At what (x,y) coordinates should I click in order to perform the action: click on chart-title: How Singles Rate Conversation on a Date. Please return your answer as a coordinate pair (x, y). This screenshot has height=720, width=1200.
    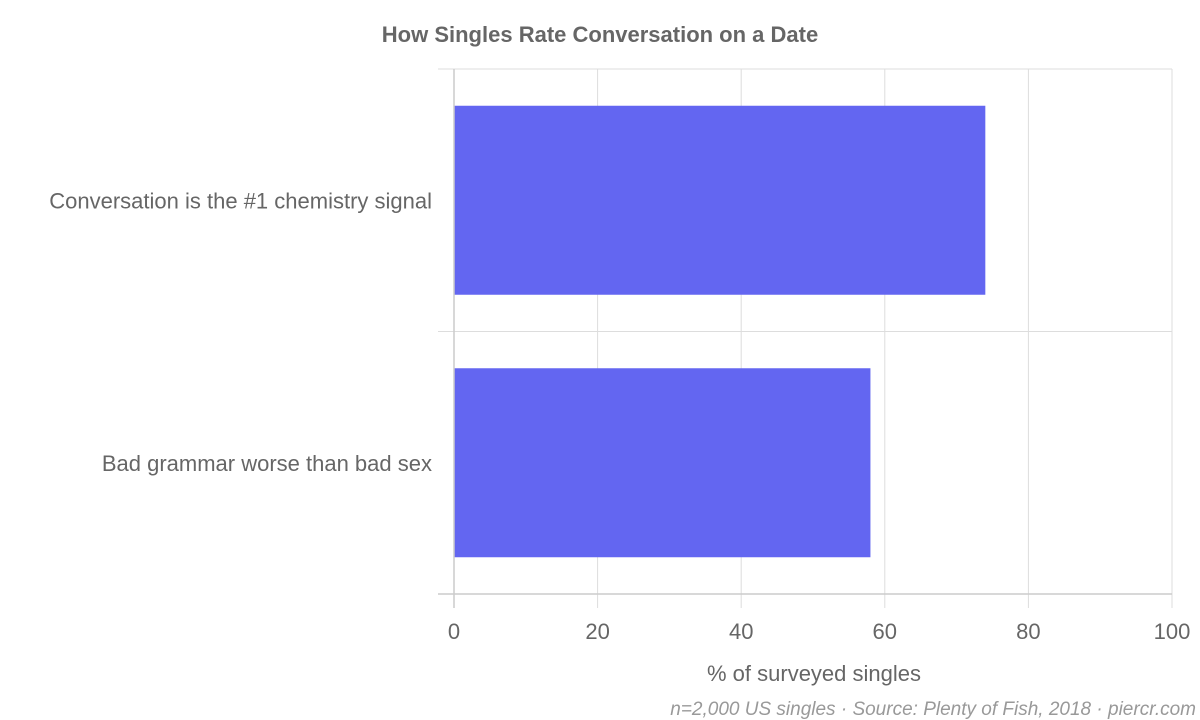
    Looking at the image, I should click on (600, 34).